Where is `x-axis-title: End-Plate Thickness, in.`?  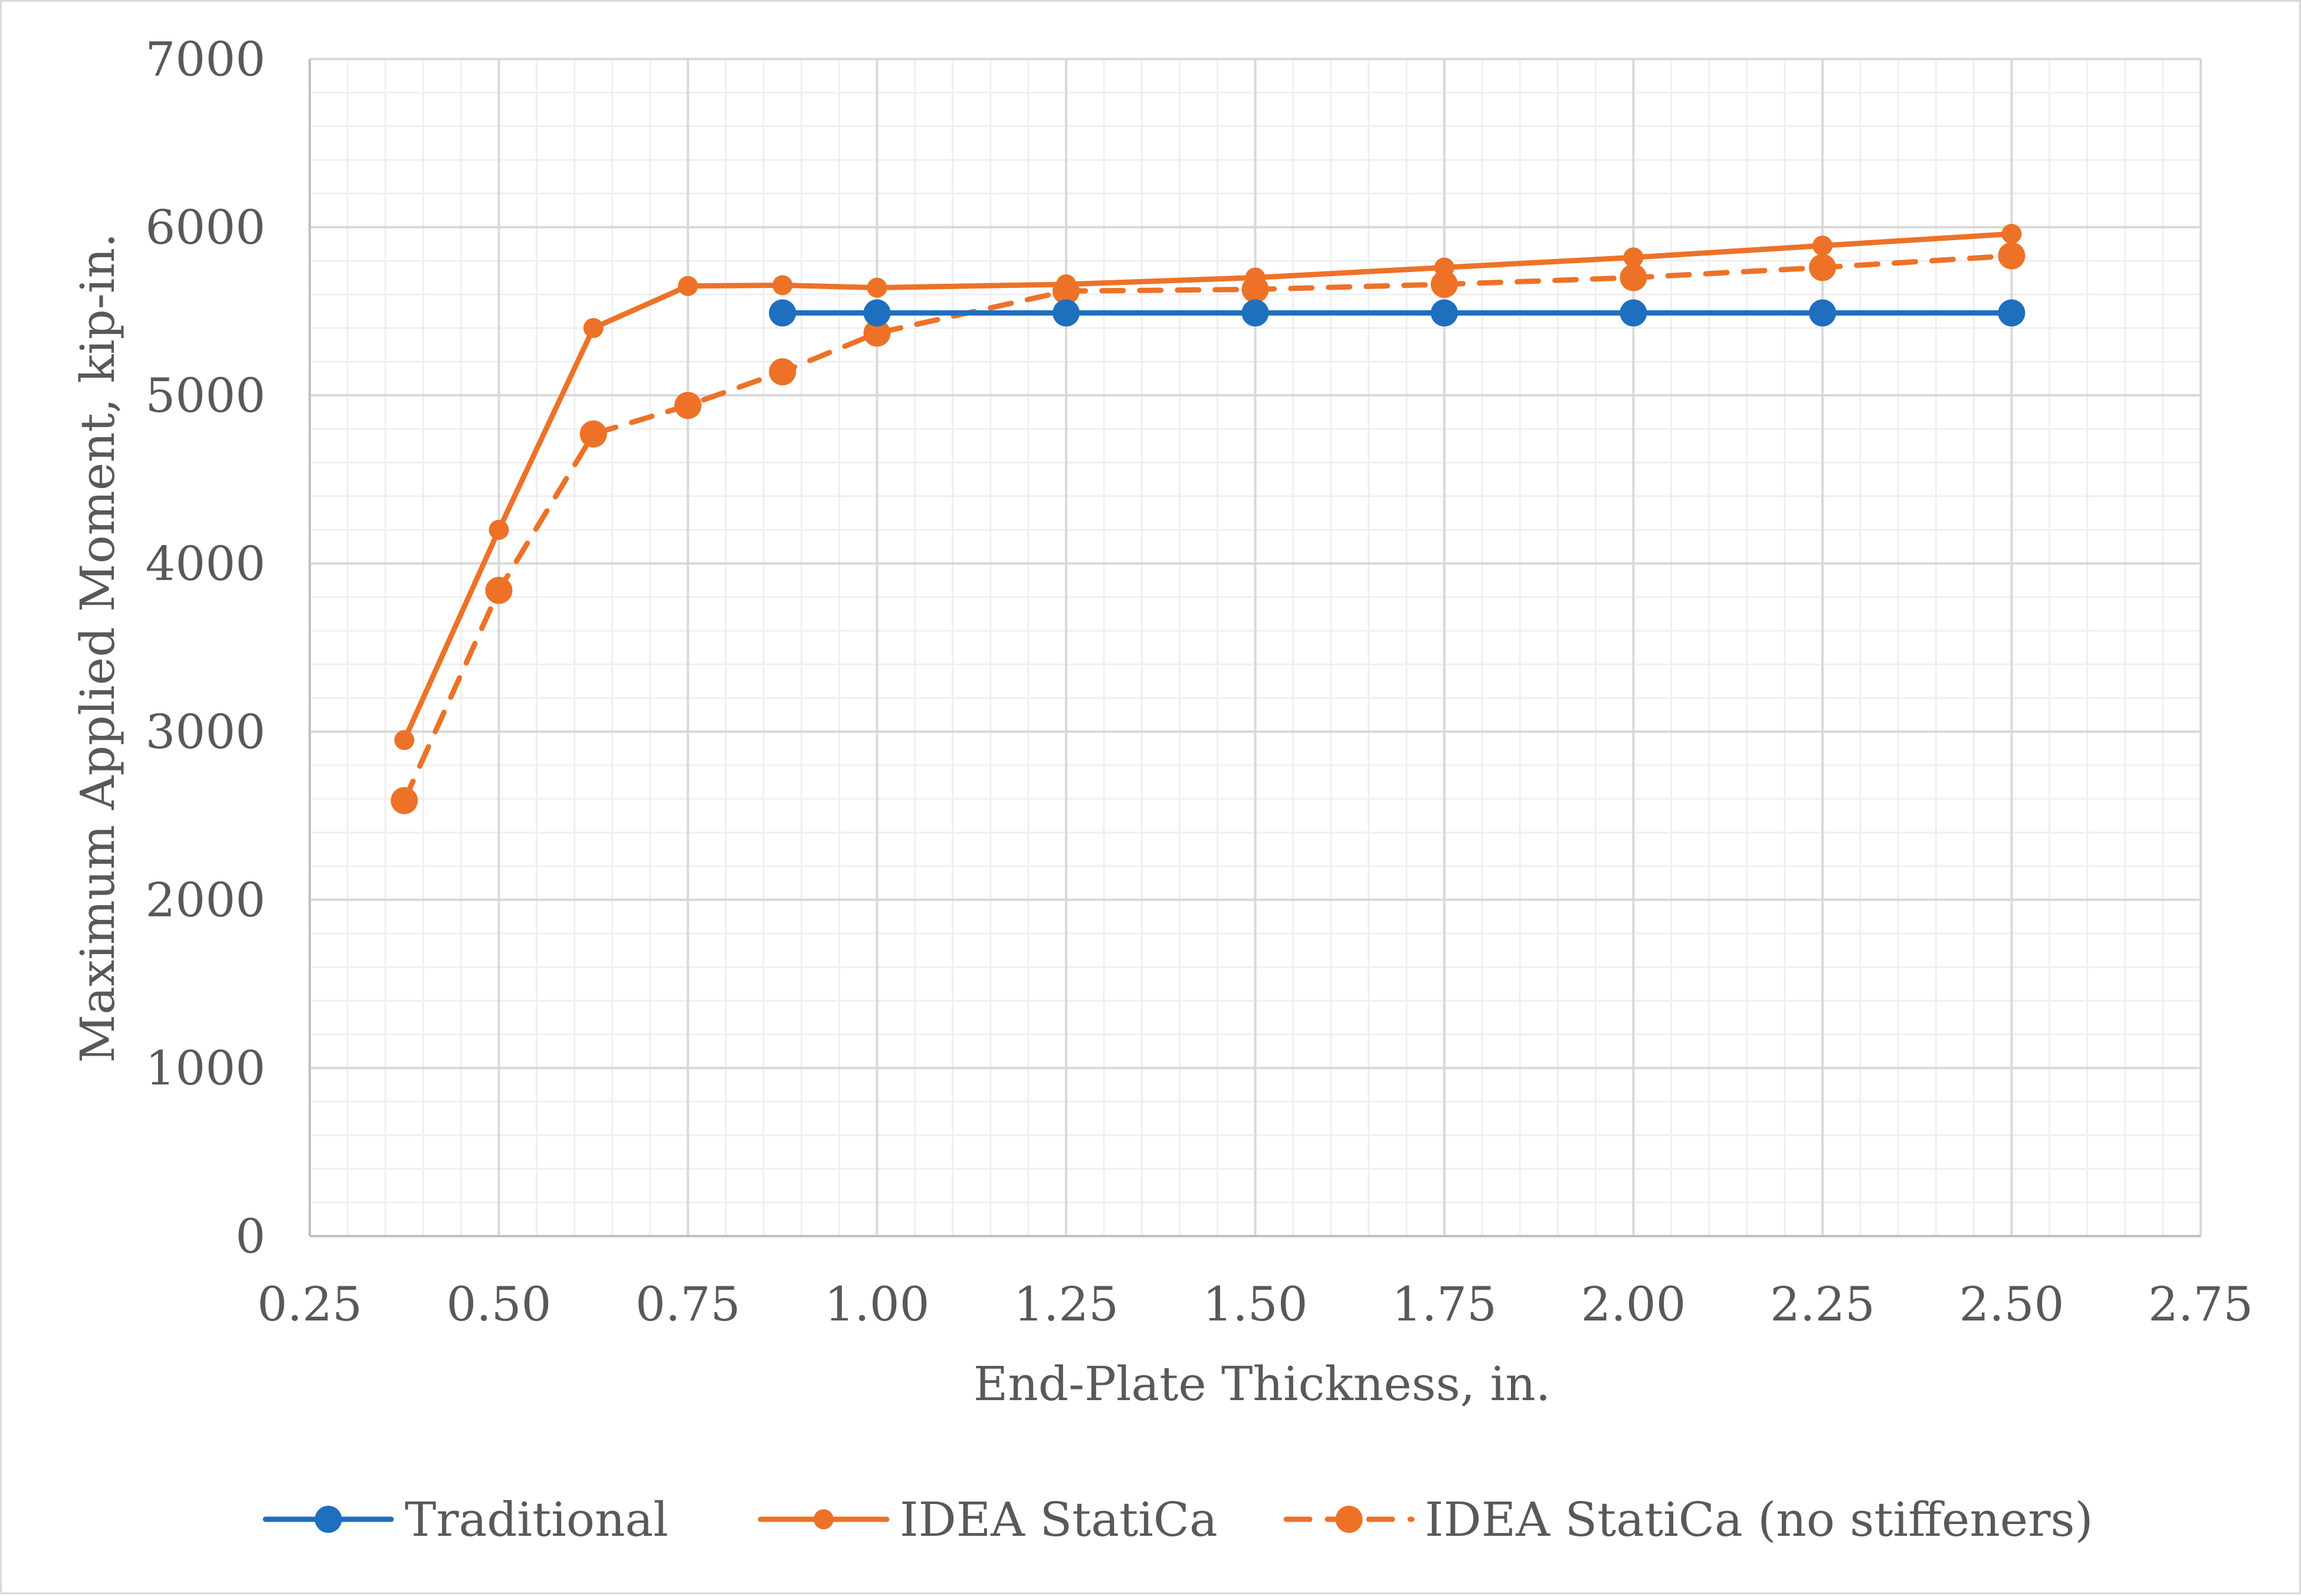
x-axis-title: End-Plate Thickness, in. is located at coordinates (1262, 1383).